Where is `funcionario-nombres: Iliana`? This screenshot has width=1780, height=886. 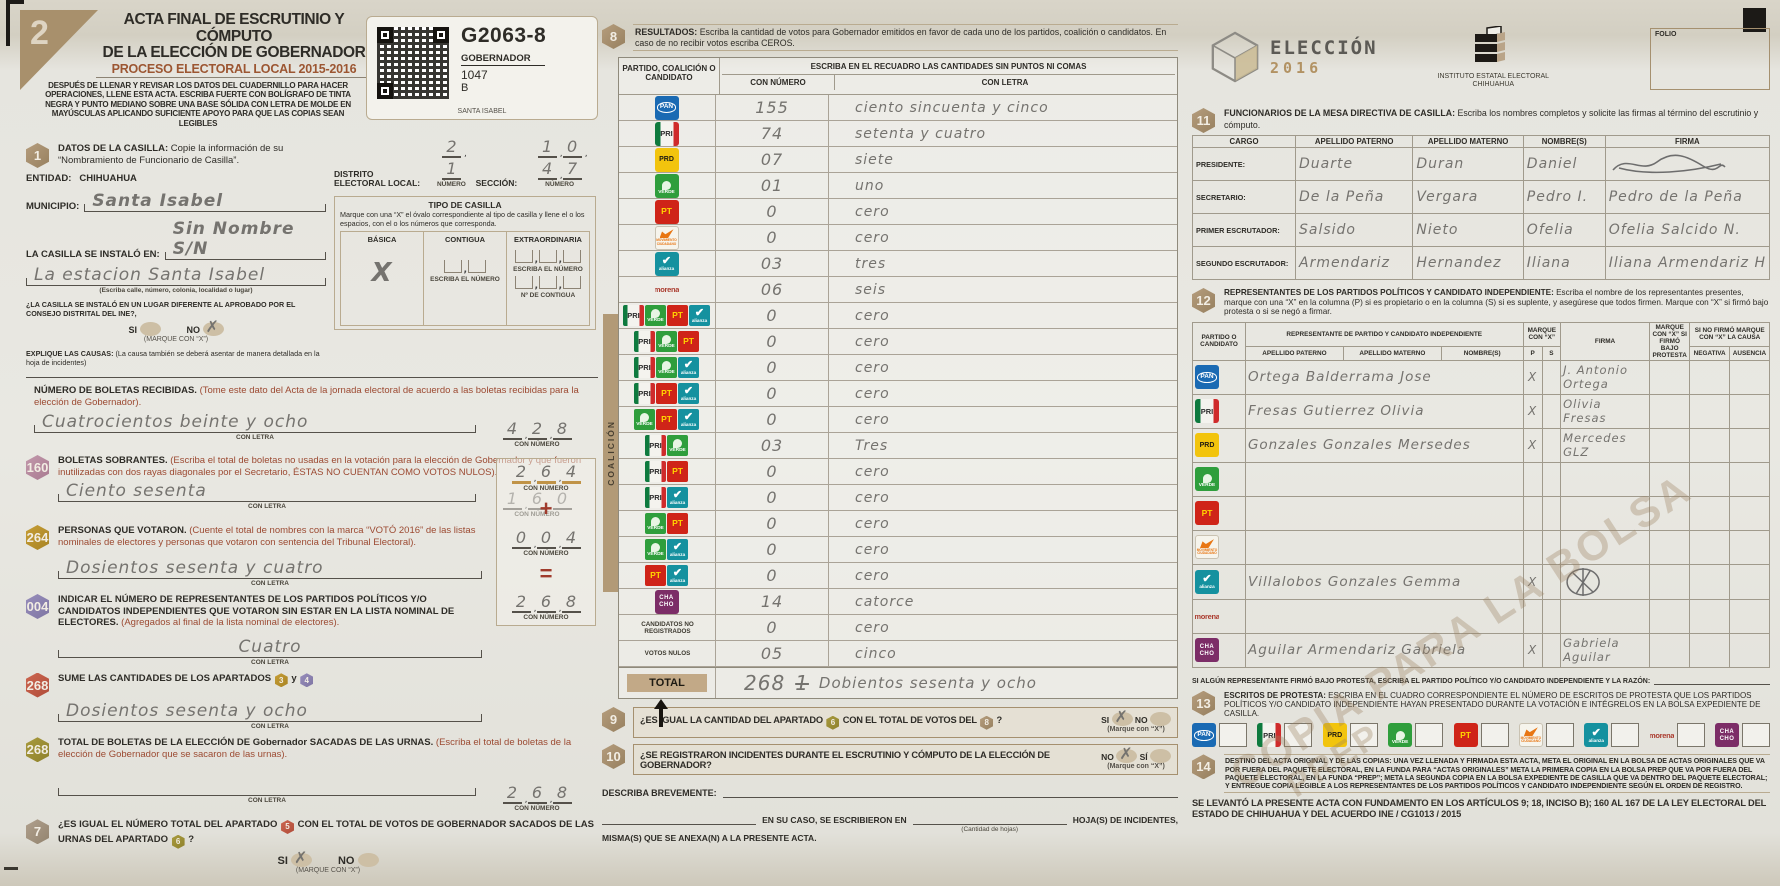 funcionario-nombres: Iliana is located at coordinates (1564, 263).